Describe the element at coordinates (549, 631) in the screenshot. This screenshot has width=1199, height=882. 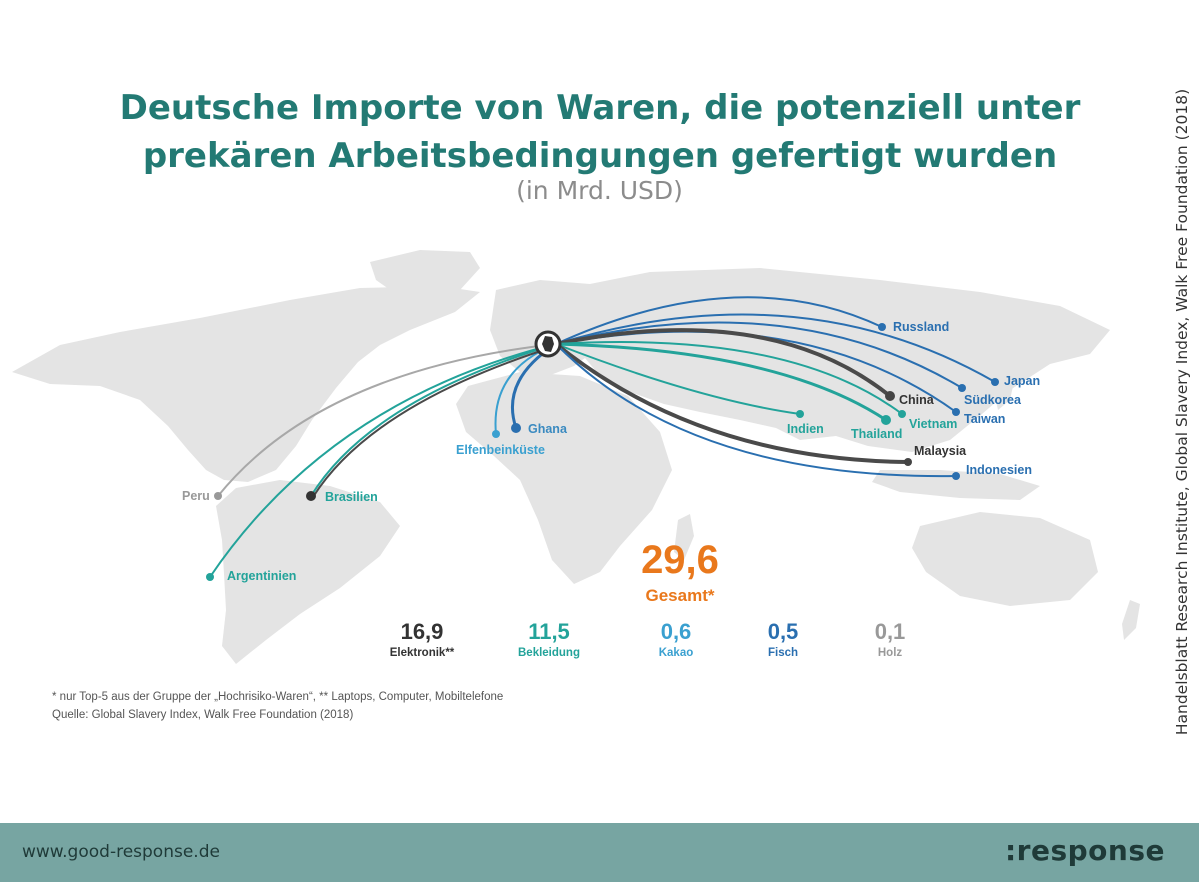
I see `category-value: 11,5` at that location.